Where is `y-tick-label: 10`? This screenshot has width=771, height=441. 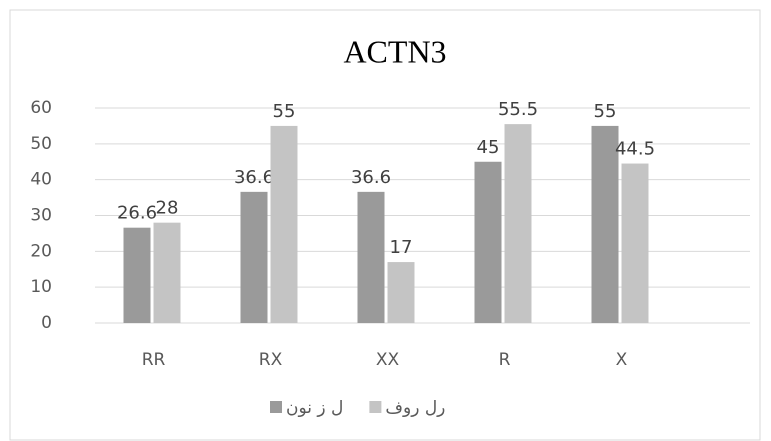 y-tick-label: 10 is located at coordinates (41, 287).